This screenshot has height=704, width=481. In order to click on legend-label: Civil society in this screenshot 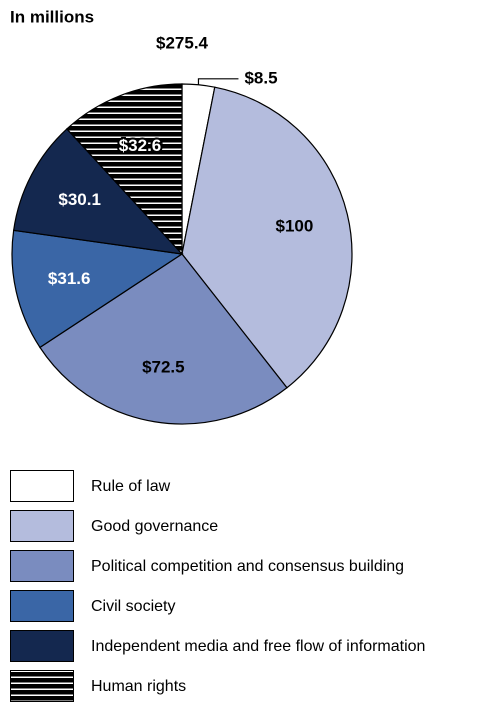, I will do `click(133, 606)`.